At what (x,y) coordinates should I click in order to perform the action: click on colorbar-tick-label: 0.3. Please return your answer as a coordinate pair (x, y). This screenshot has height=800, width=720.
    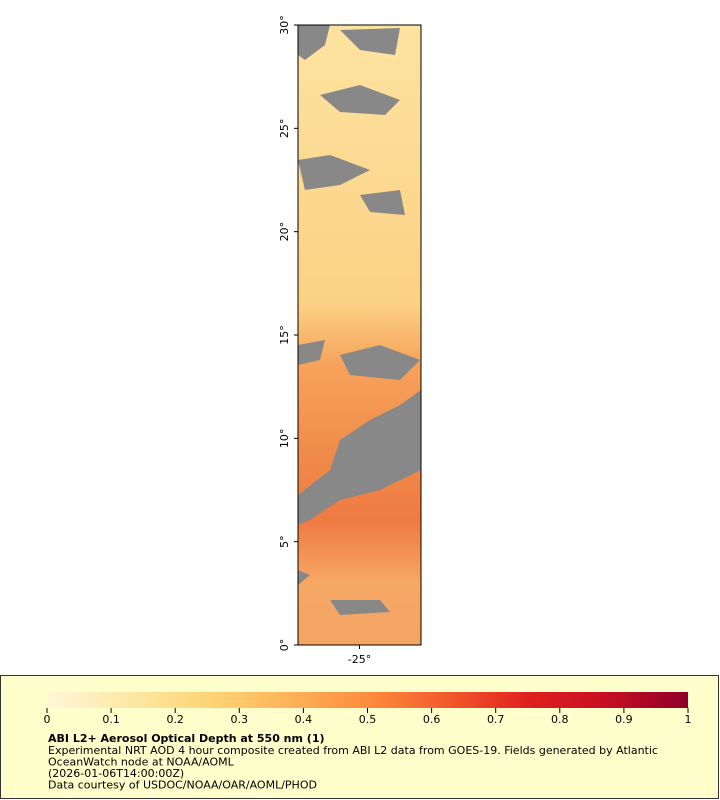
    Looking at the image, I should click on (240, 719).